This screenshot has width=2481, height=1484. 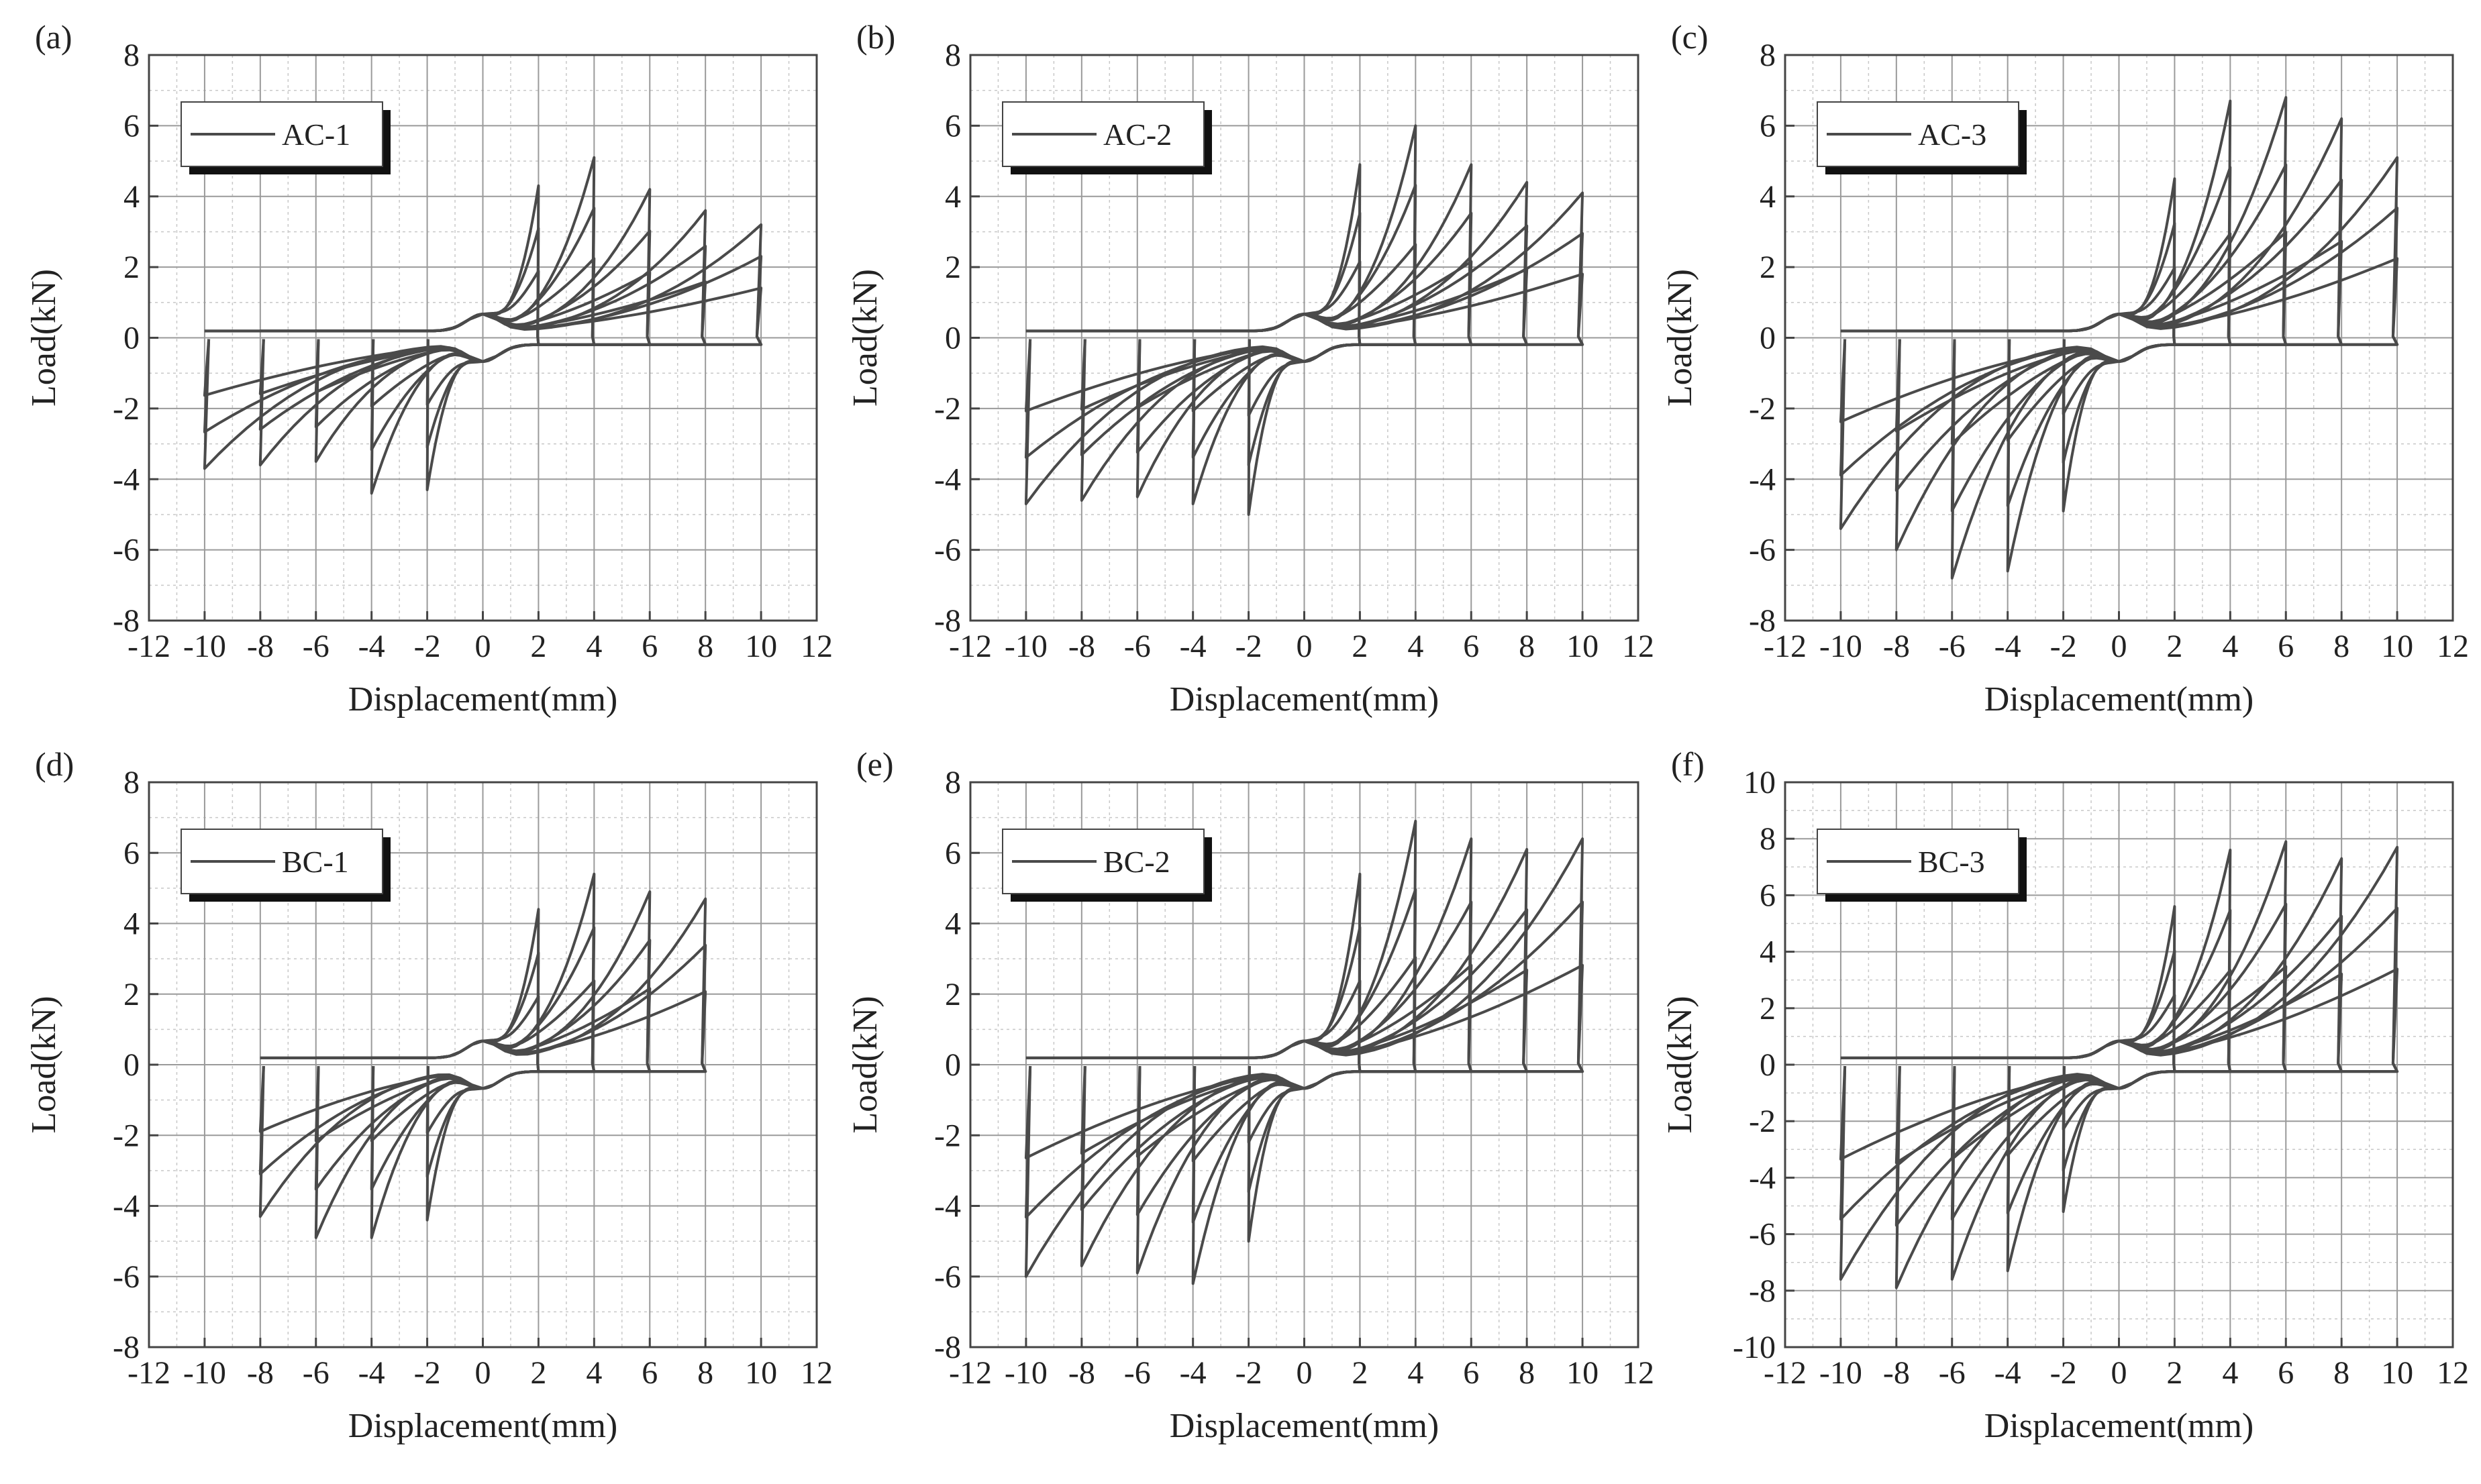 What do you see at coordinates (1951, 862) in the screenshot?
I see `legend-label: BC-3` at bounding box center [1951, 862].